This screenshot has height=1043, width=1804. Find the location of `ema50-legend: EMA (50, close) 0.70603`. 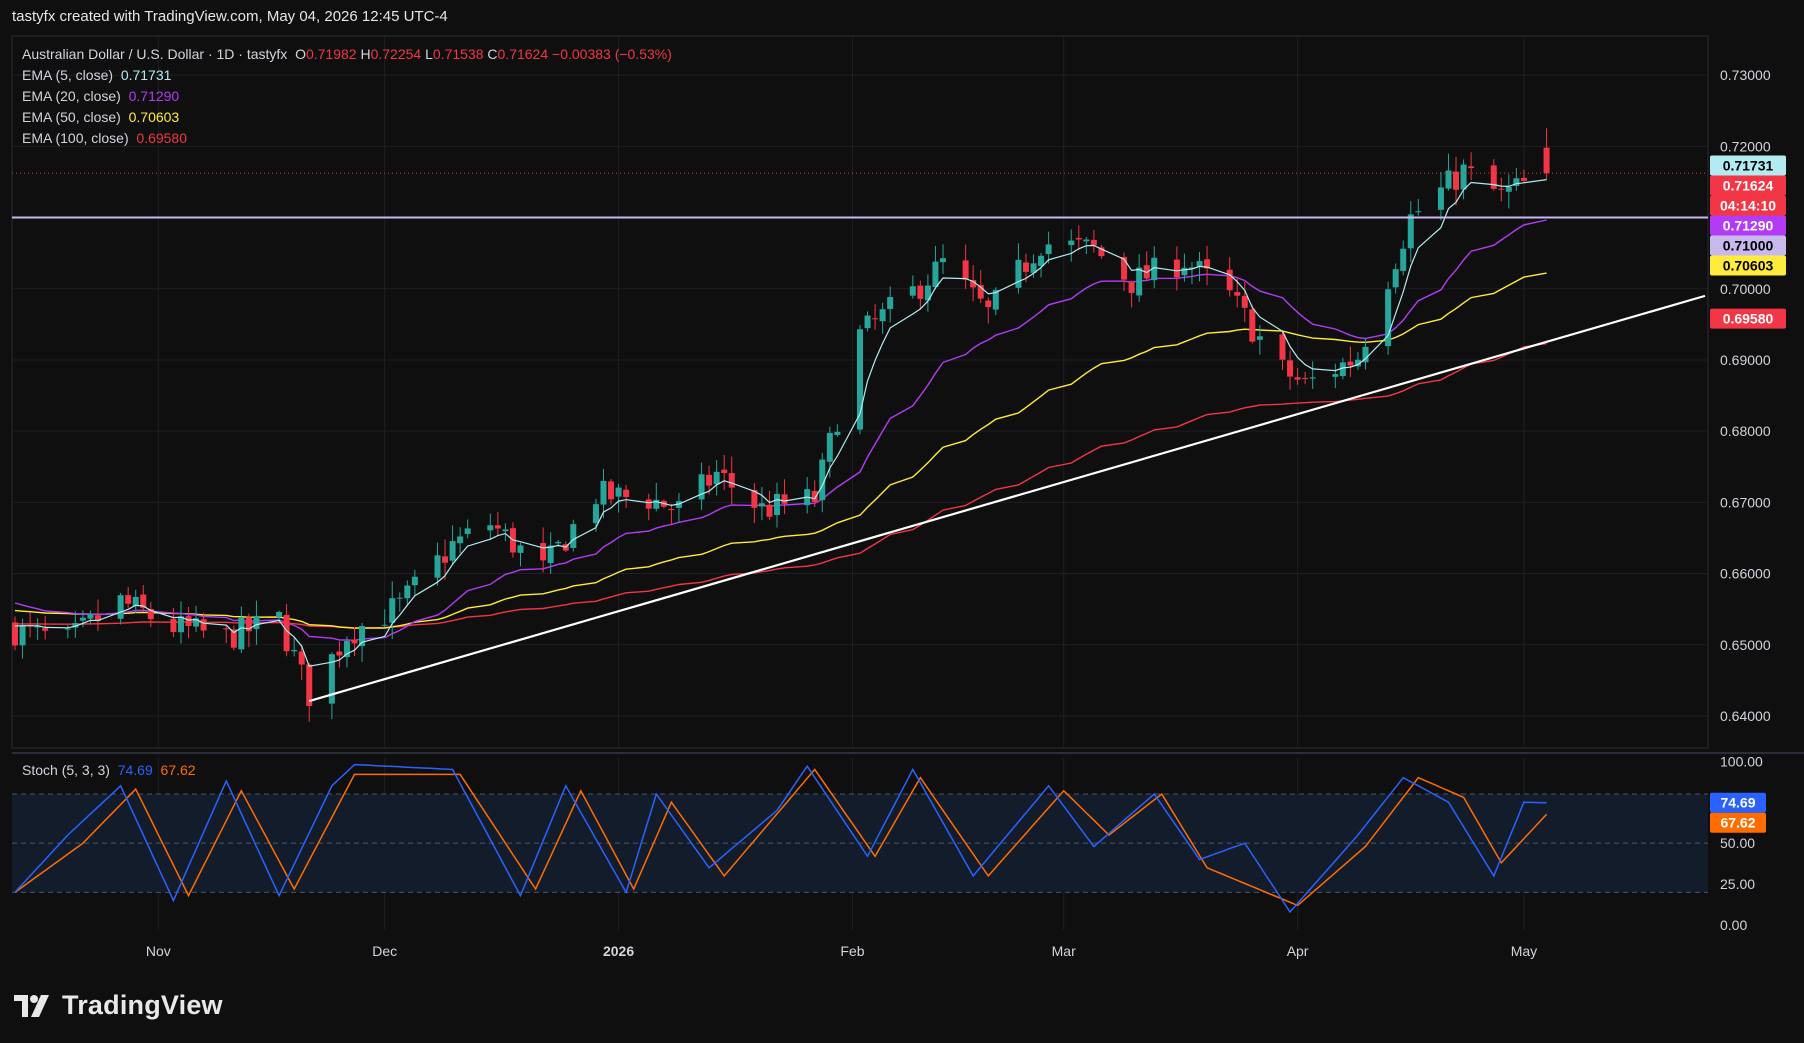

ema50-legend: EMA (50, close) 0.70603 is located at coordinates (347, 117).